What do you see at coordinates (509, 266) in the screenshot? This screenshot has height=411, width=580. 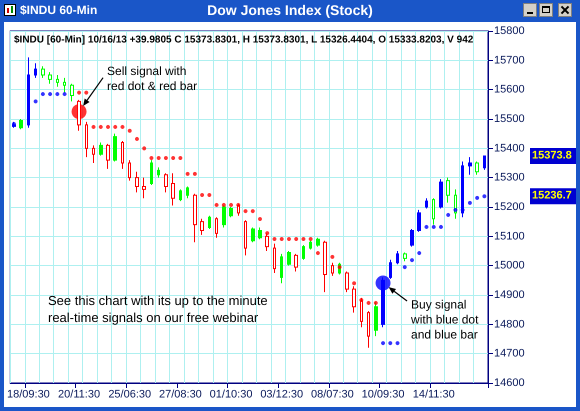 I see `y-tick-label: 15000` at bounding box center [509, 266].